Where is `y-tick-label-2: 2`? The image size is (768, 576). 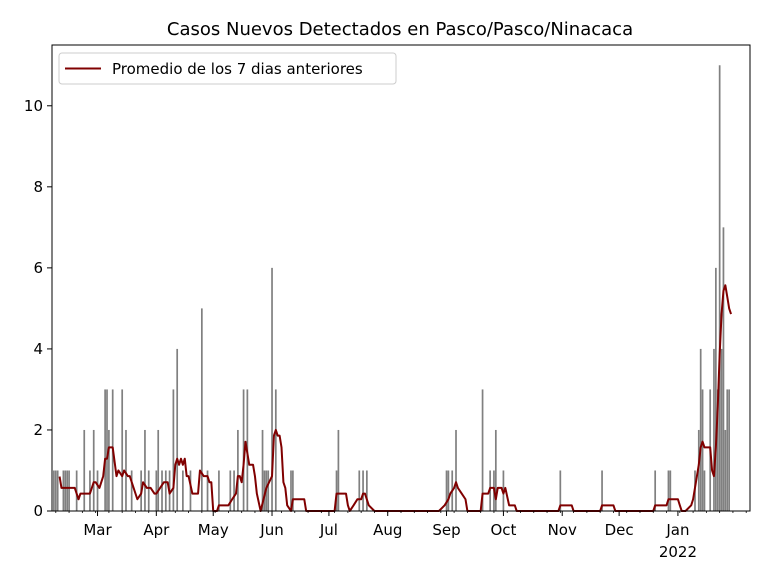 y-tick-label-2: 2 is located at coordinates (38, 430).